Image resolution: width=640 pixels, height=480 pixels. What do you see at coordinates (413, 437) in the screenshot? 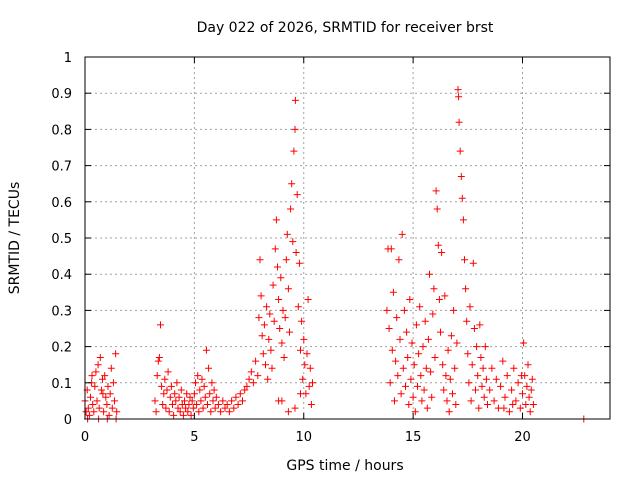
I see `x-tick-label: 15` at bounding box center [413, 437].